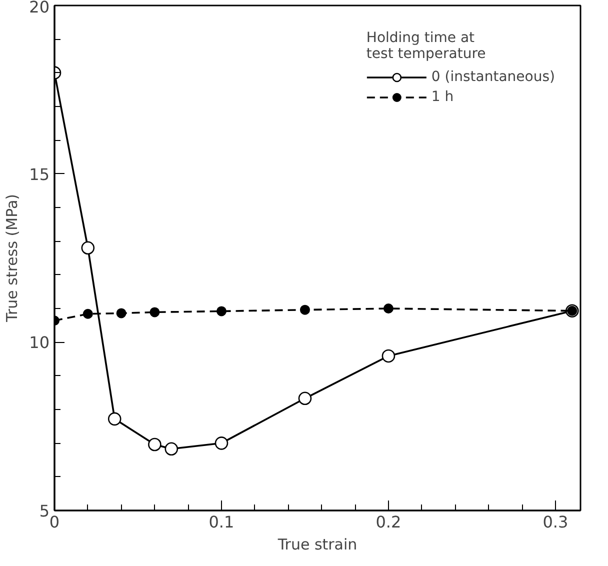 Image resolution: width=608 pixels, height=566 pixels. Describe the element at coordinates (389, 522) in the screenshot. I see `x-tick-label: 0.2` at that location.